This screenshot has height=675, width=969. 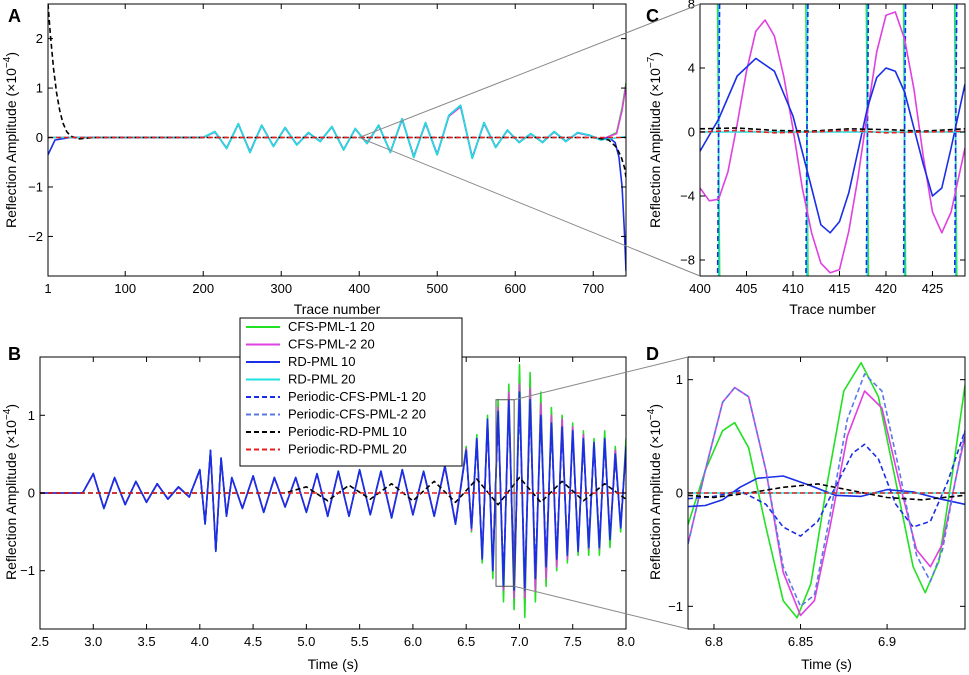 I want to click on plot-frame, so click(x=832, y=140).